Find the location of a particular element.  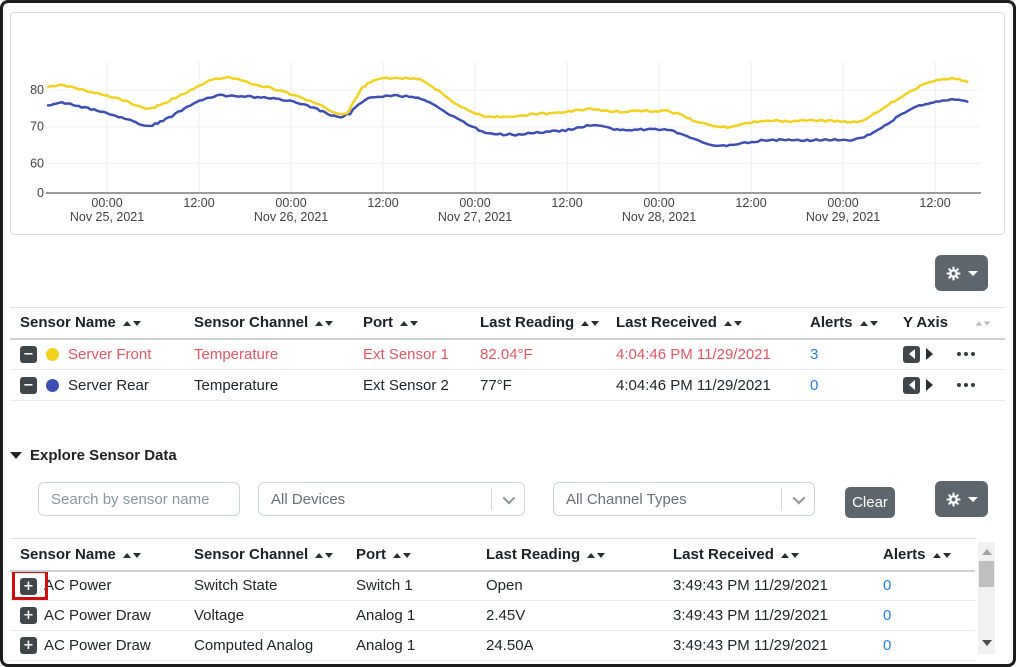

chart-settings-button is located at coordinates (961, 273).